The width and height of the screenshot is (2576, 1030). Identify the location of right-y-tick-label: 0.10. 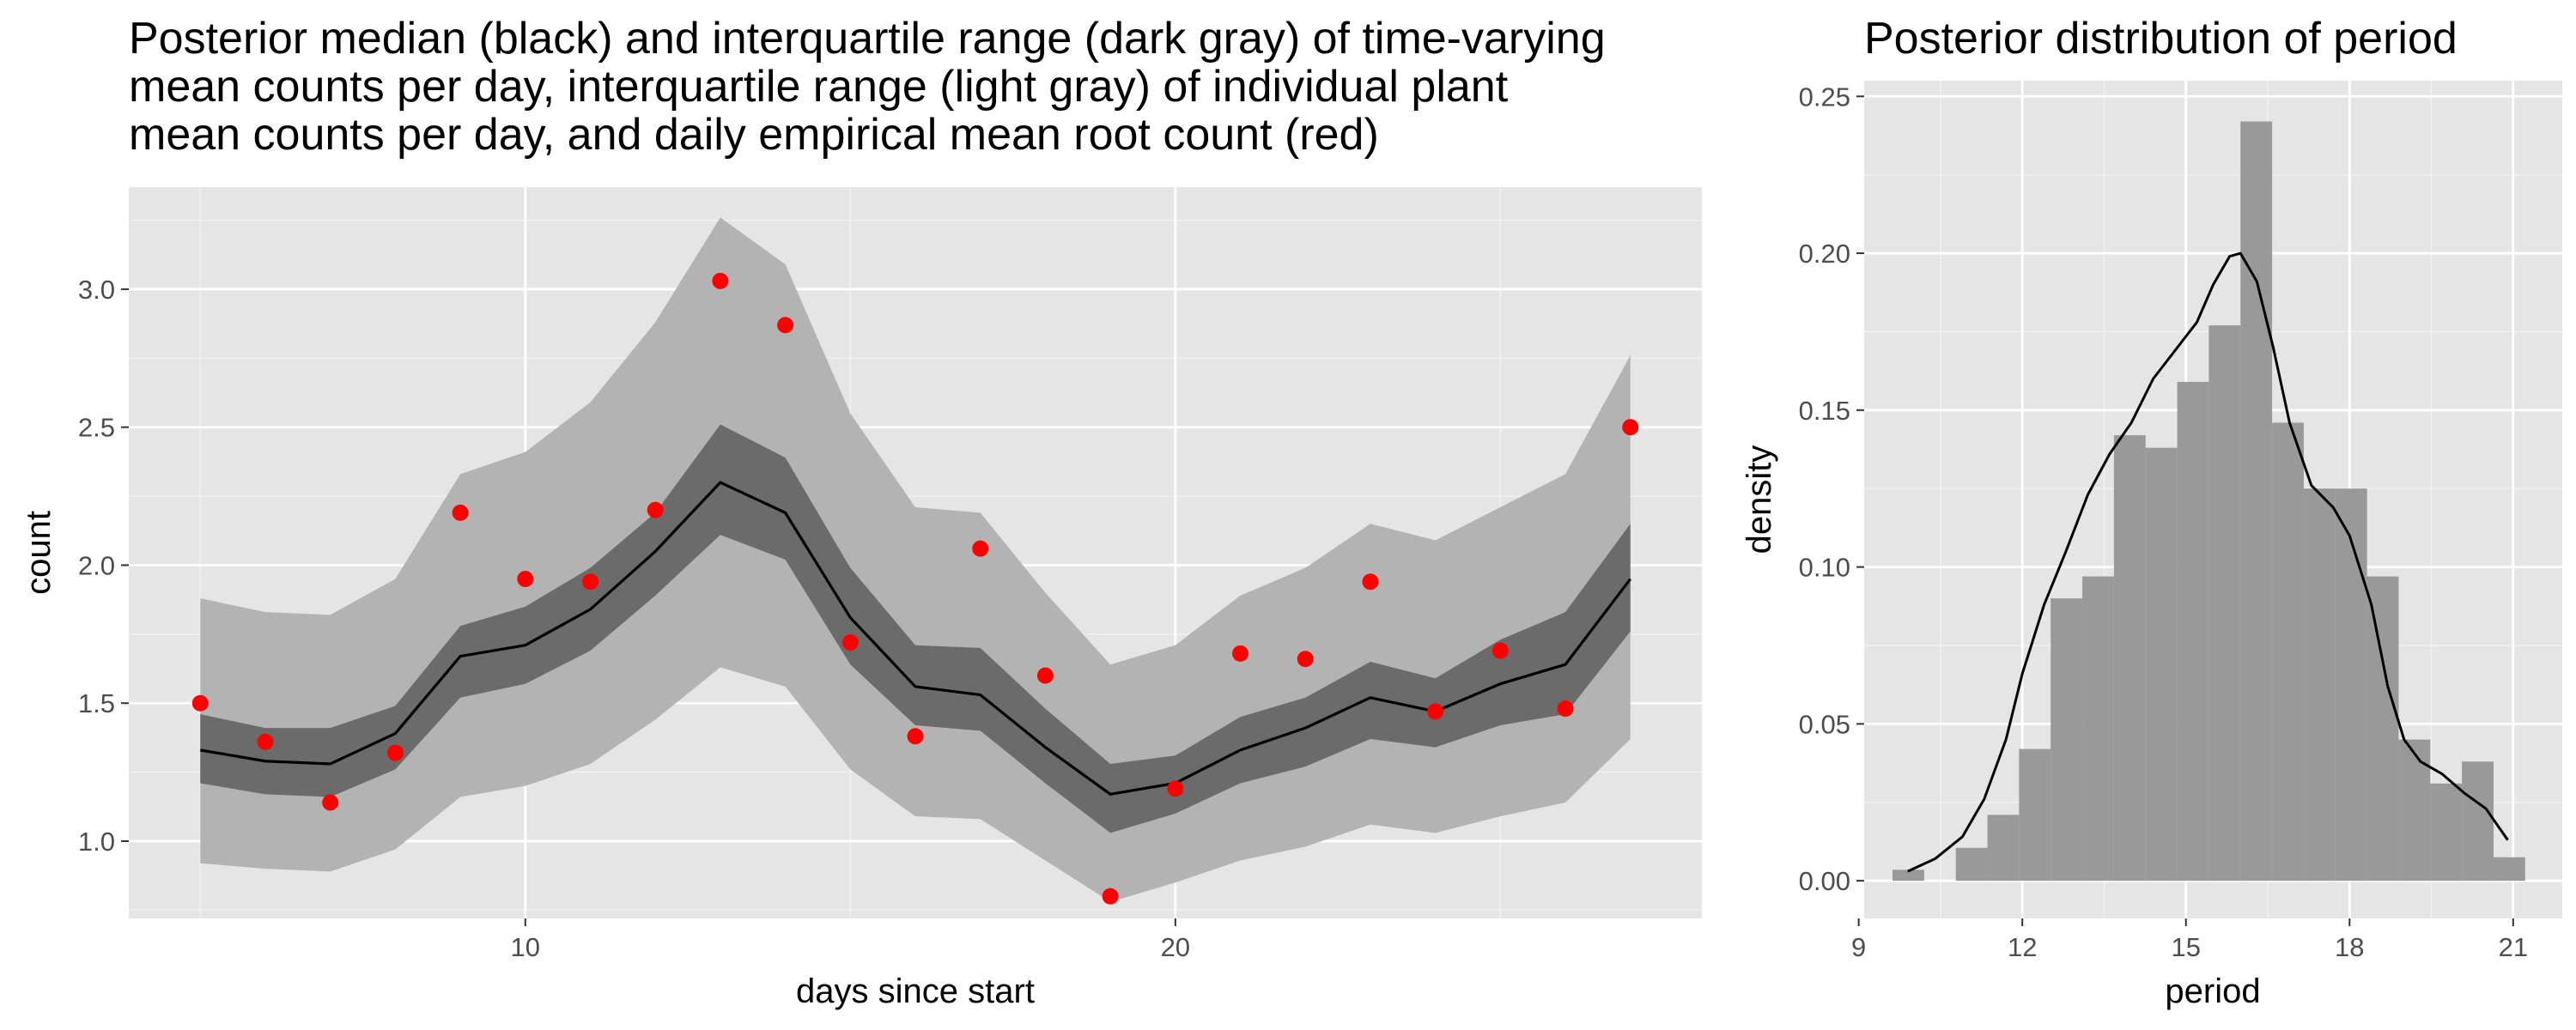
(1824, 568).